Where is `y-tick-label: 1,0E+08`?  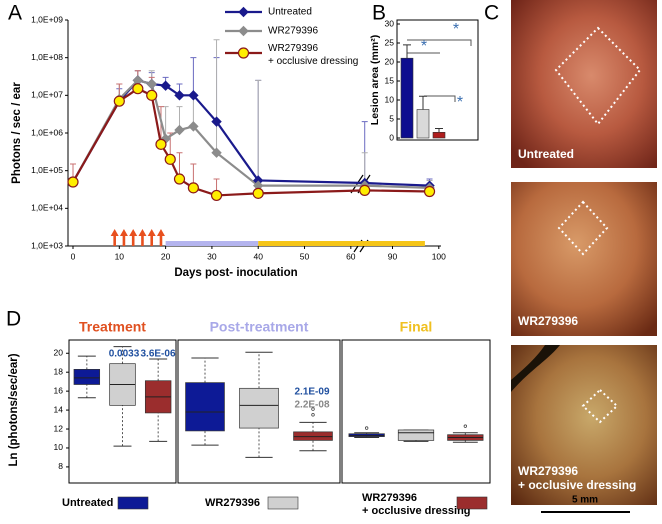 y-tick-label: 1,0E+08 is located at coordinates (47, 57).